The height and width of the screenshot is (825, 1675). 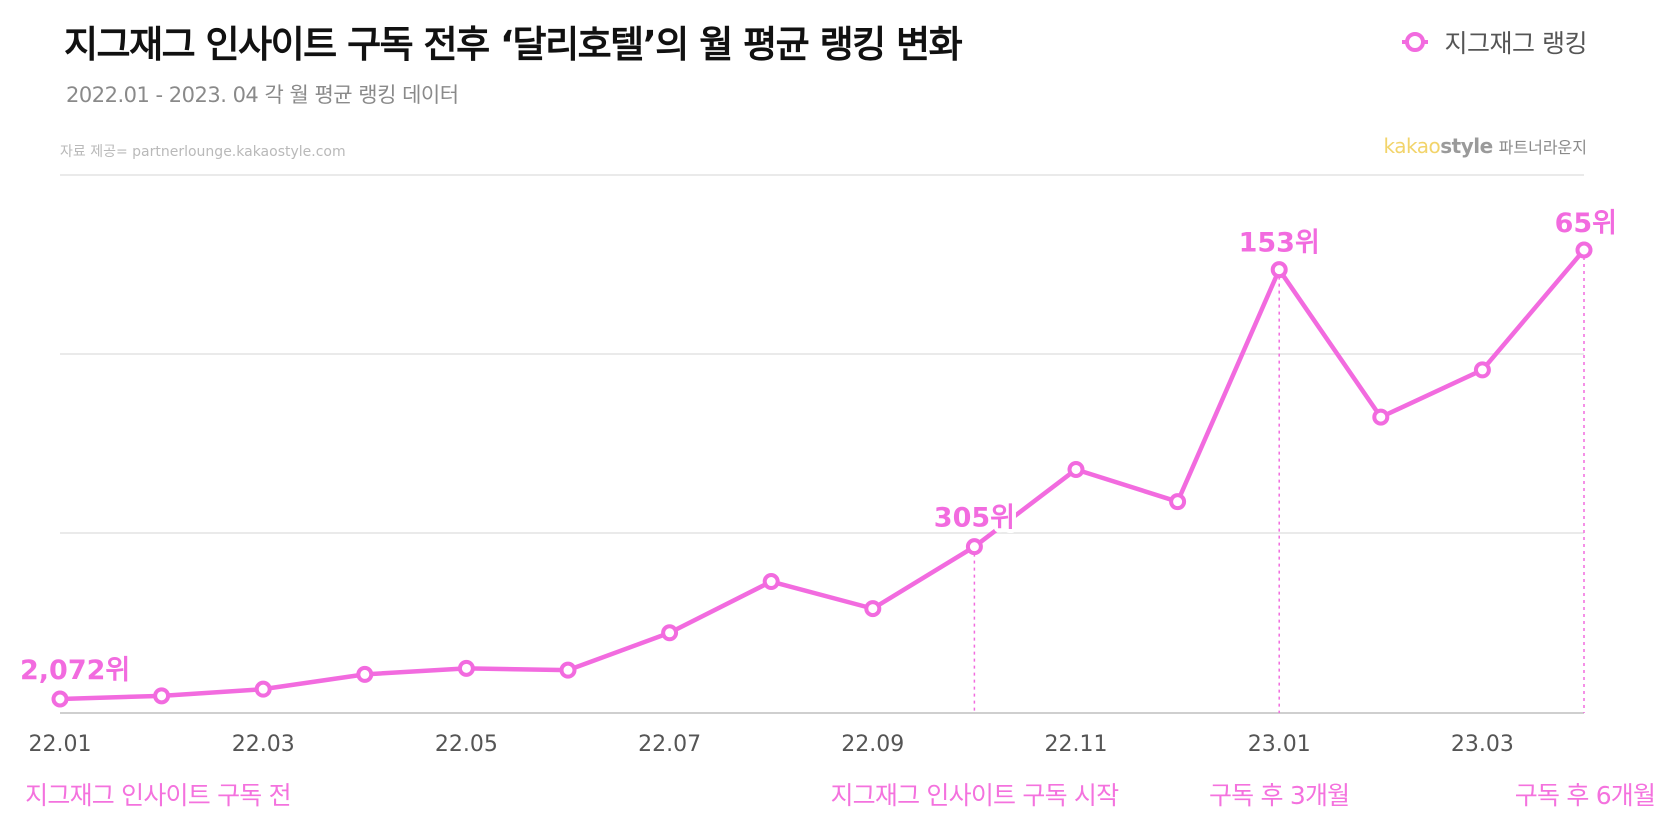 I want to click on data-label-halo: 65위, so click(x=1586, y=223).